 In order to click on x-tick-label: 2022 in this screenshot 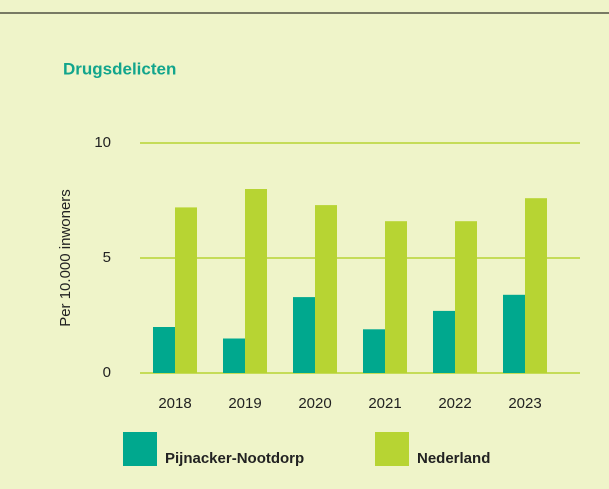, I will do `click(454, 403)`.